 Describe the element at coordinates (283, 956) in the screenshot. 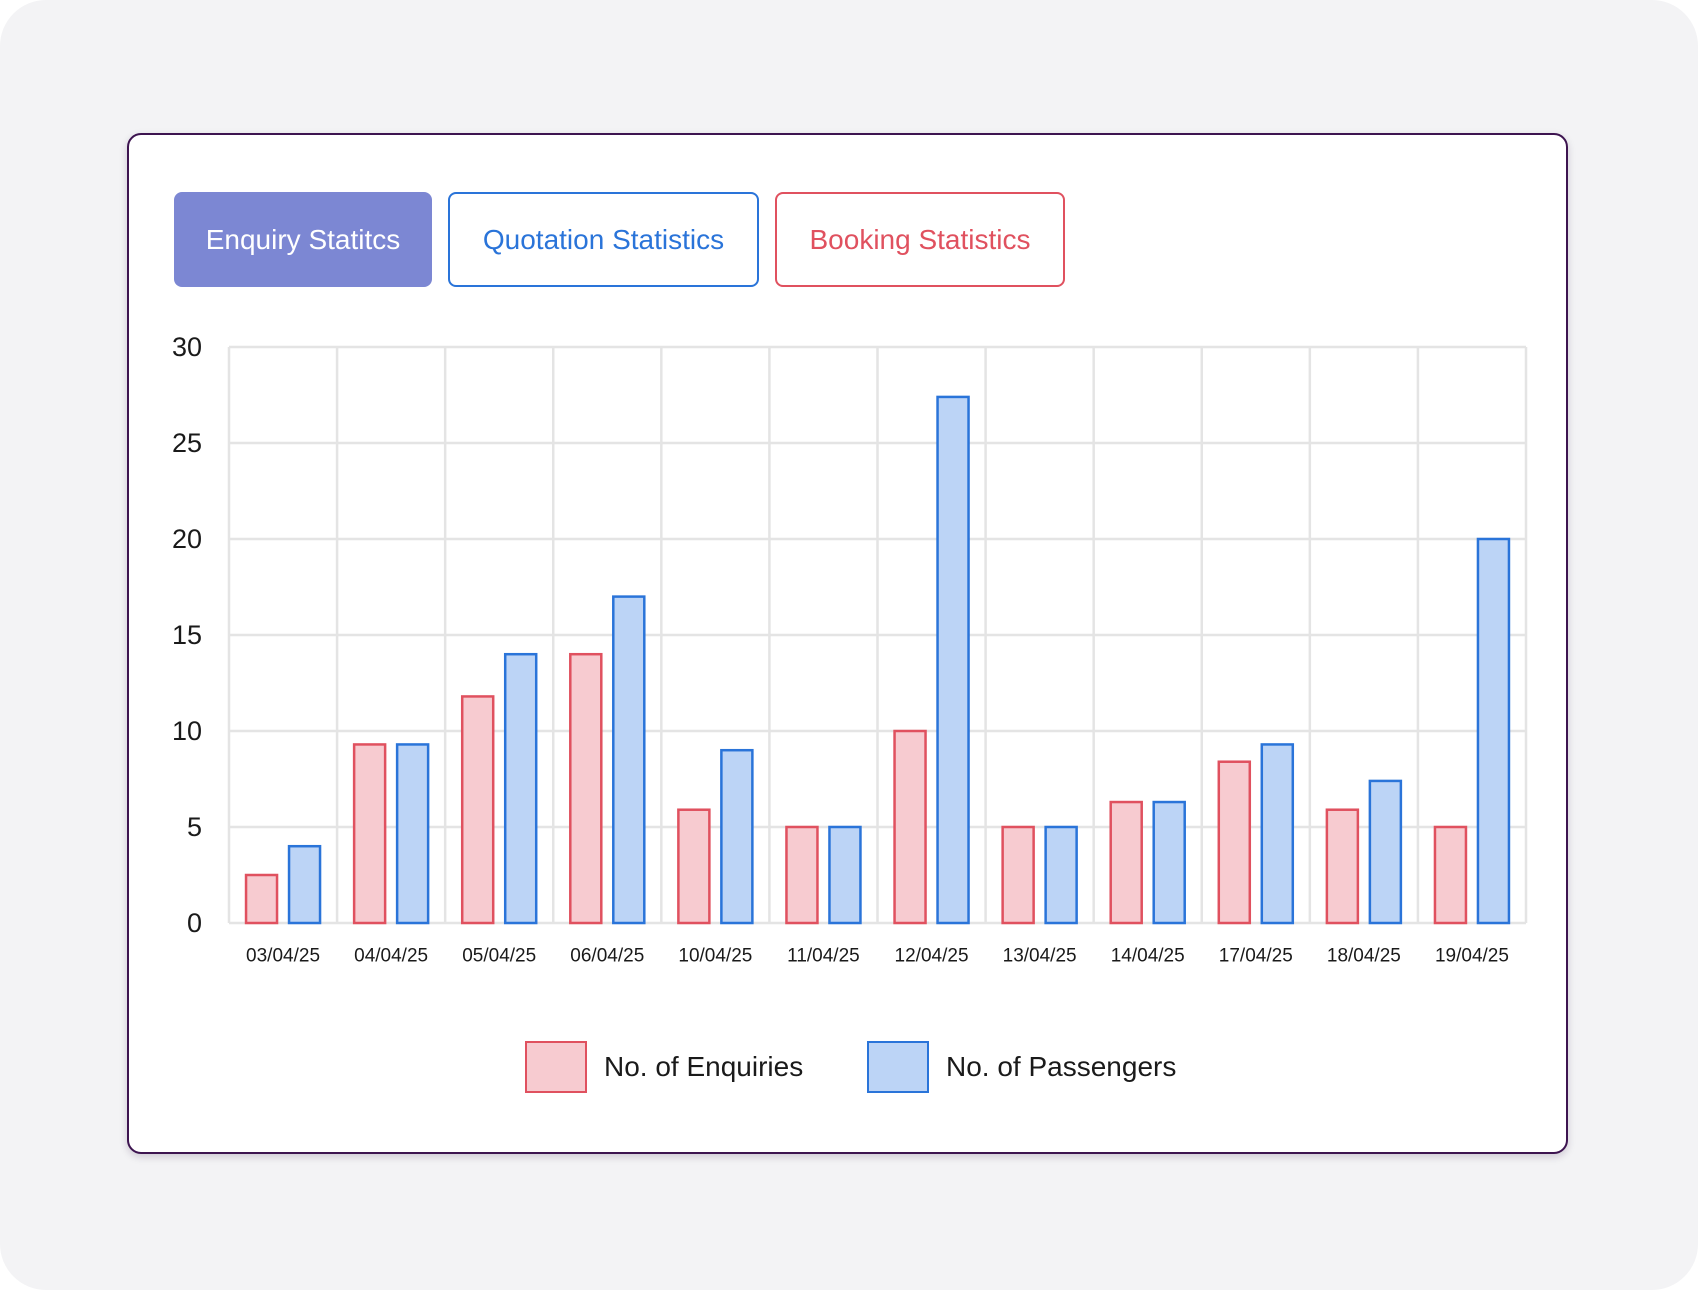

I see `x-tick-label: 03/04/25` at that location.